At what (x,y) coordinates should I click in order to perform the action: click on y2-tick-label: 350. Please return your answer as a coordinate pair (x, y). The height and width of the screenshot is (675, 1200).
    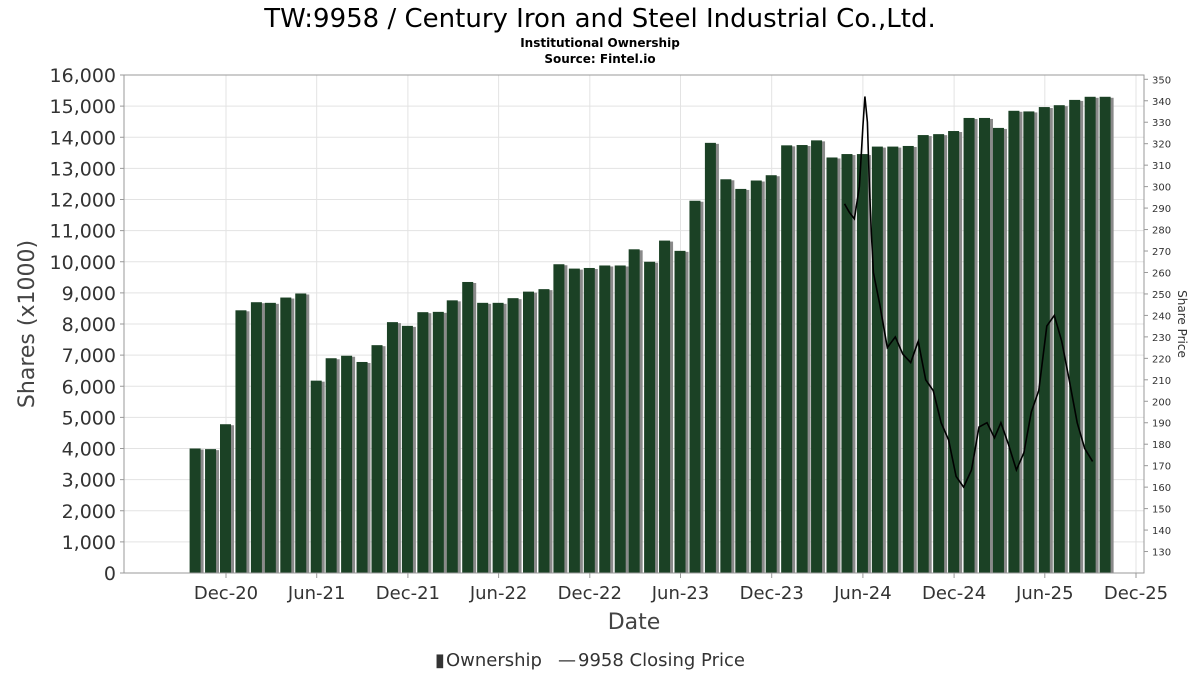
    Looking at the image, I should click on (1161, 80).